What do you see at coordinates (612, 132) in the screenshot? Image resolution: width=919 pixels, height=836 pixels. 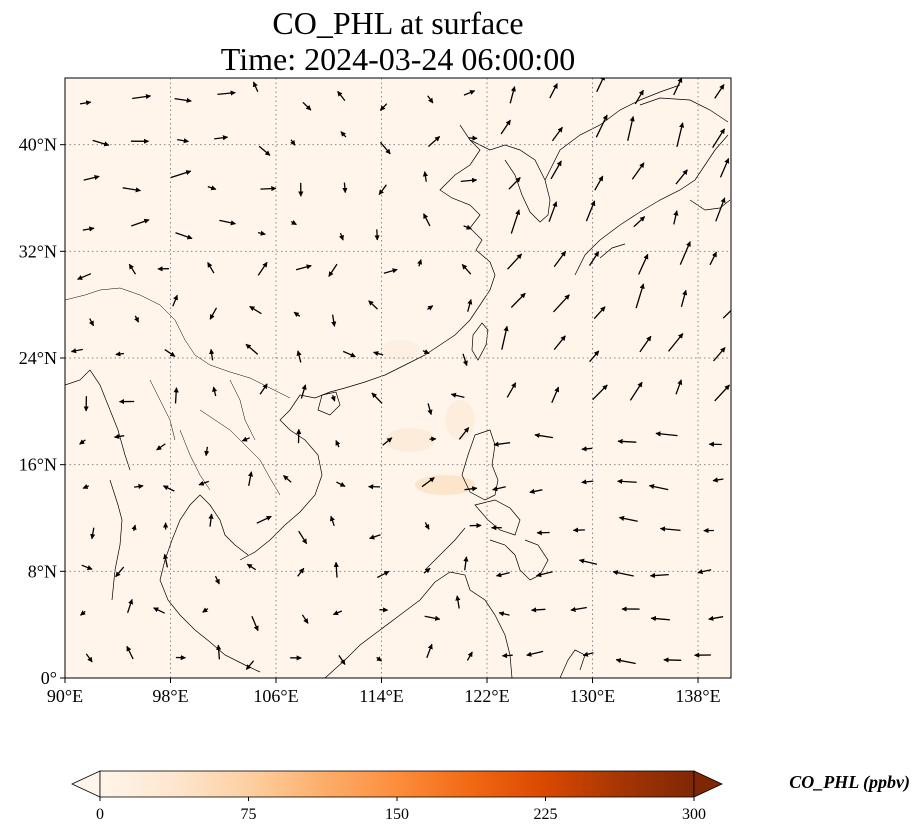 I see `coastline-northeast` at bounding box center [612, 132].